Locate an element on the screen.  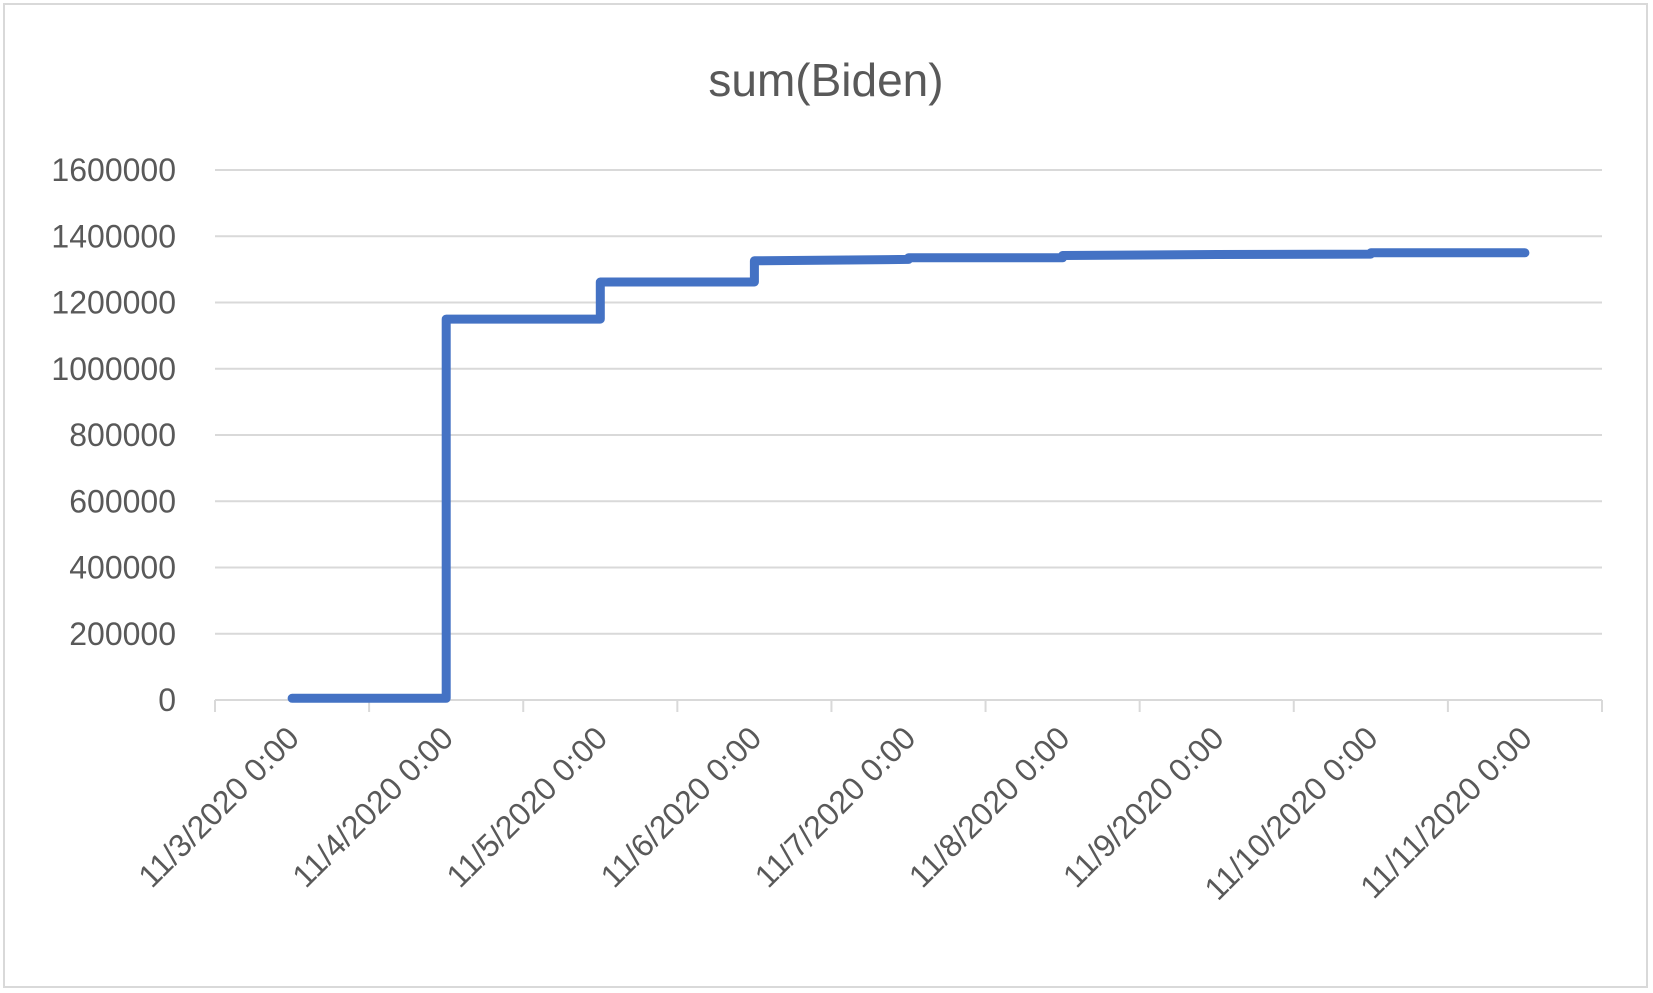
y-tick-label: 1400000 is located at coordinates (113, 236).